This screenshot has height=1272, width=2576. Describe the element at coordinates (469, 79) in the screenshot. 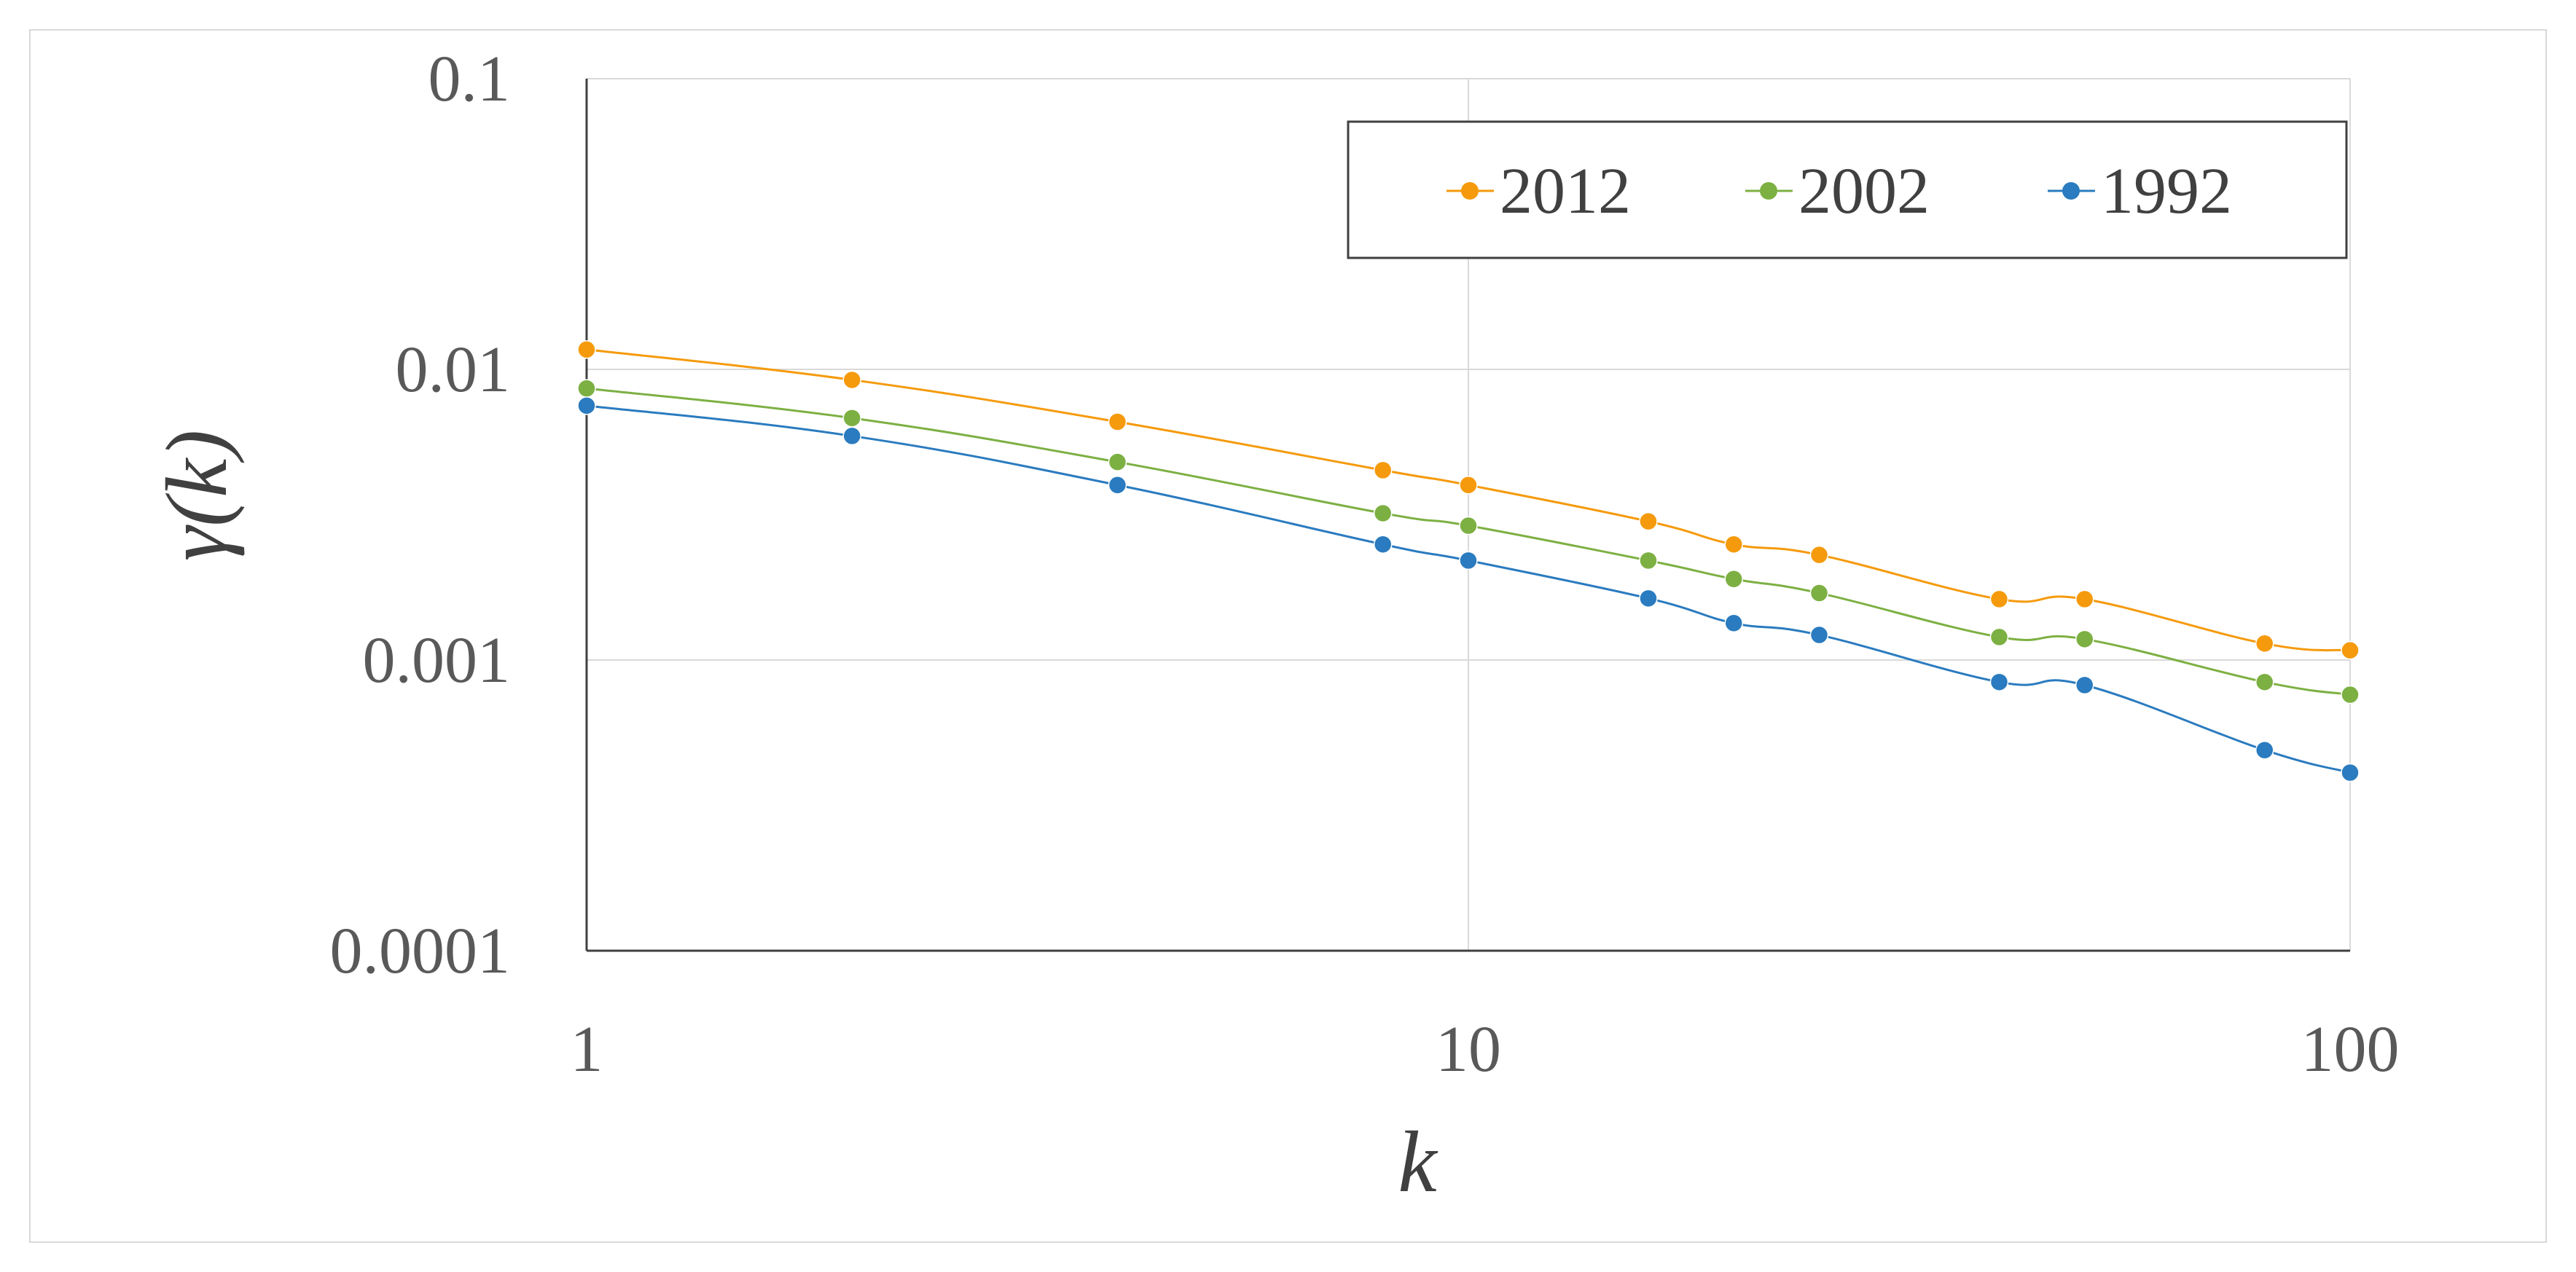

I see `y-tick-label: 0.1` at that location.